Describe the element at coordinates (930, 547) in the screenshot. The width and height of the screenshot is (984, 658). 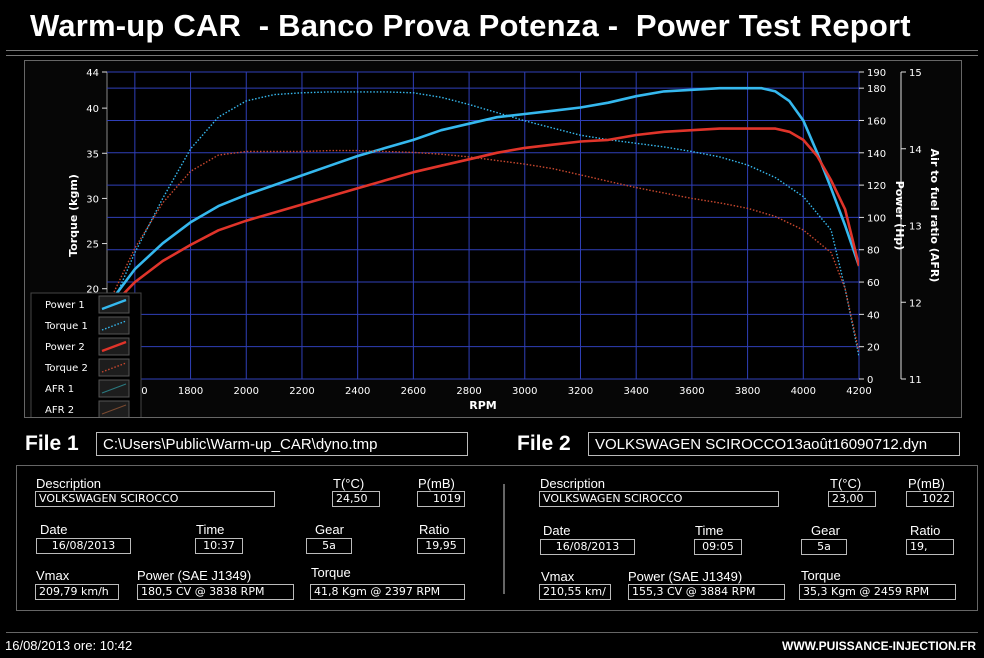
I see `run2-ratio-value: 19,` at that location.